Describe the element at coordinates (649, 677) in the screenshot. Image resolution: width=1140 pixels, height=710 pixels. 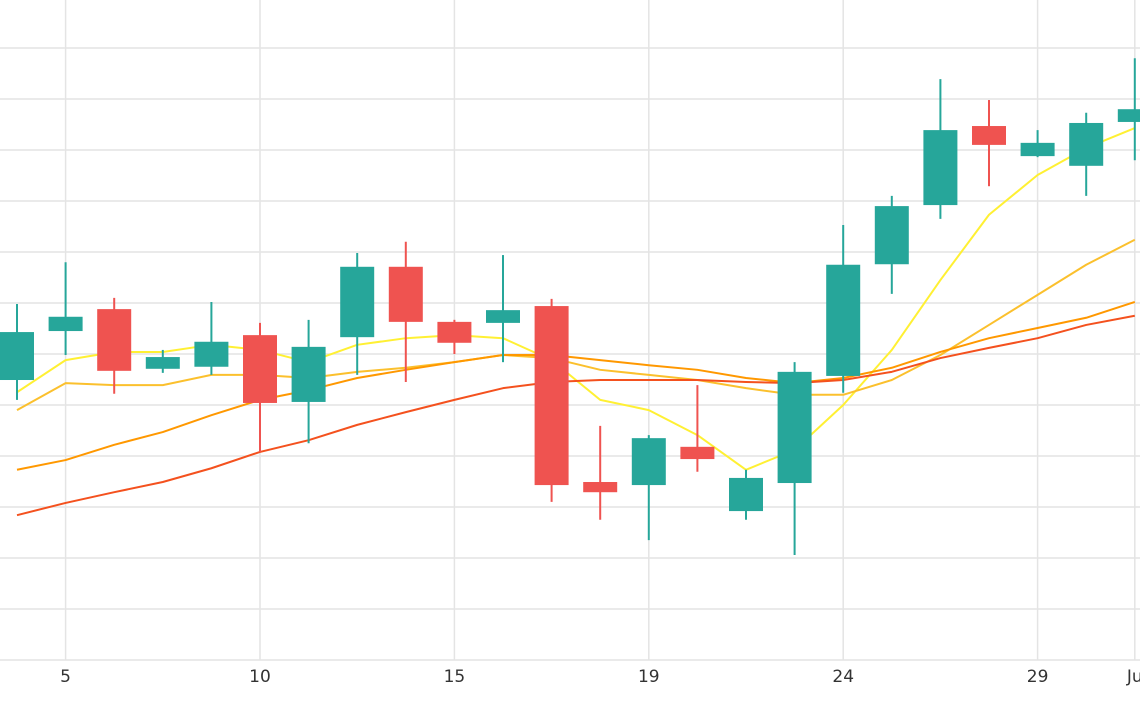
I see `x-tick-label: 19` at that location.